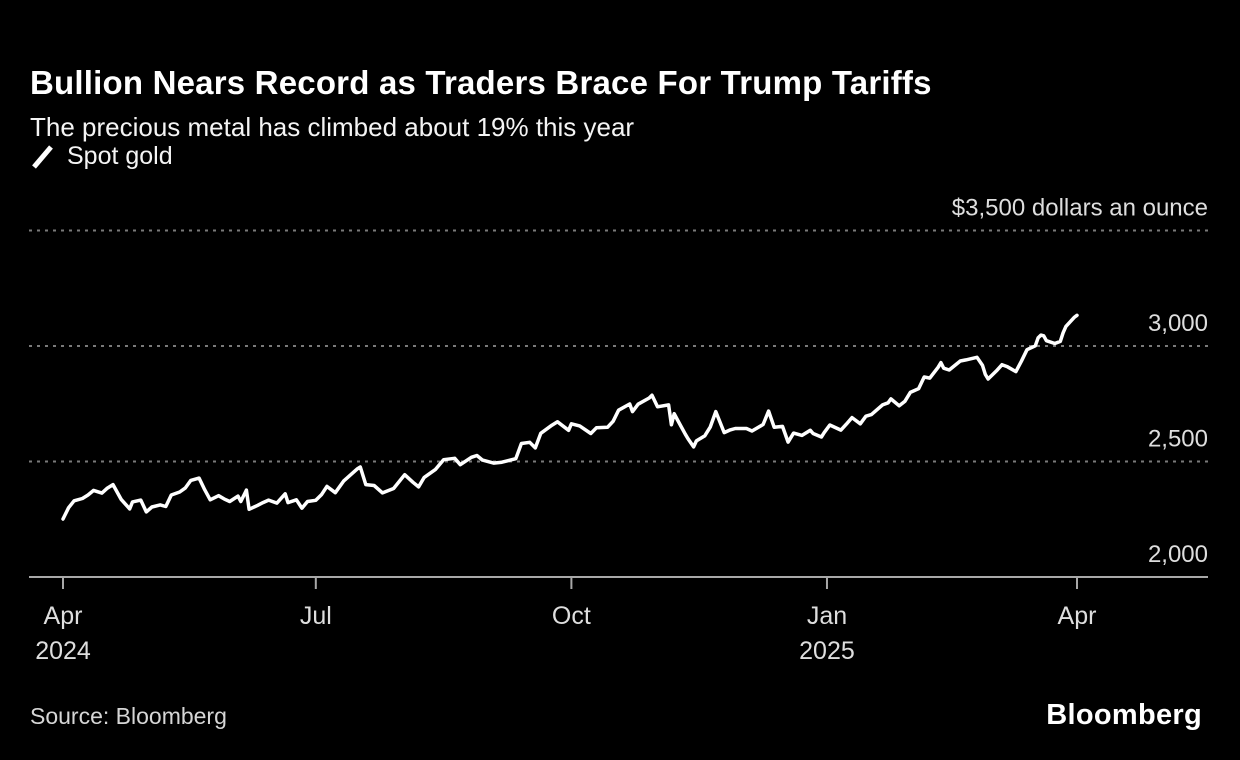  Describe the element at coordinates (316, 616) in the screenshot. I see `x-axis-label-jul: Jul` at that location.